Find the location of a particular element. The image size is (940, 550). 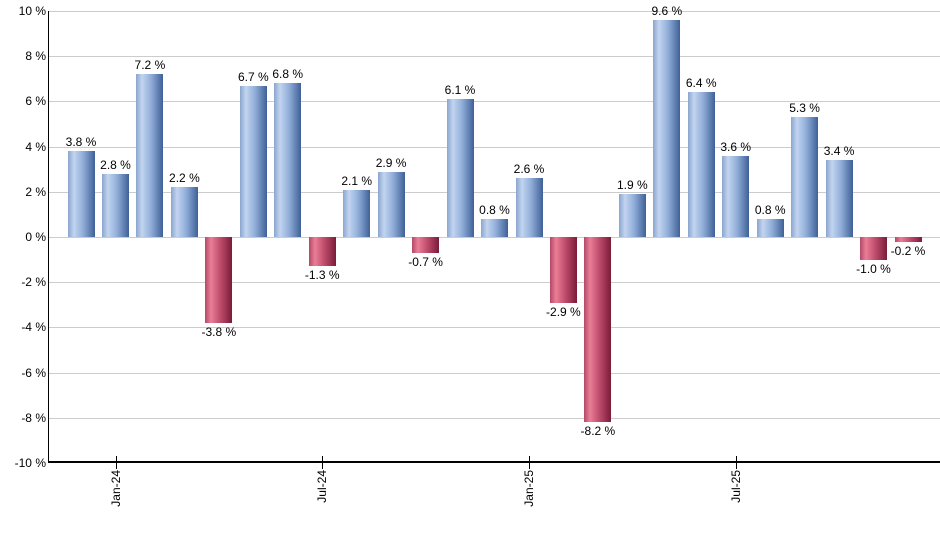

bar-value-label: 1.9 % is located at coordinates (632, 185).